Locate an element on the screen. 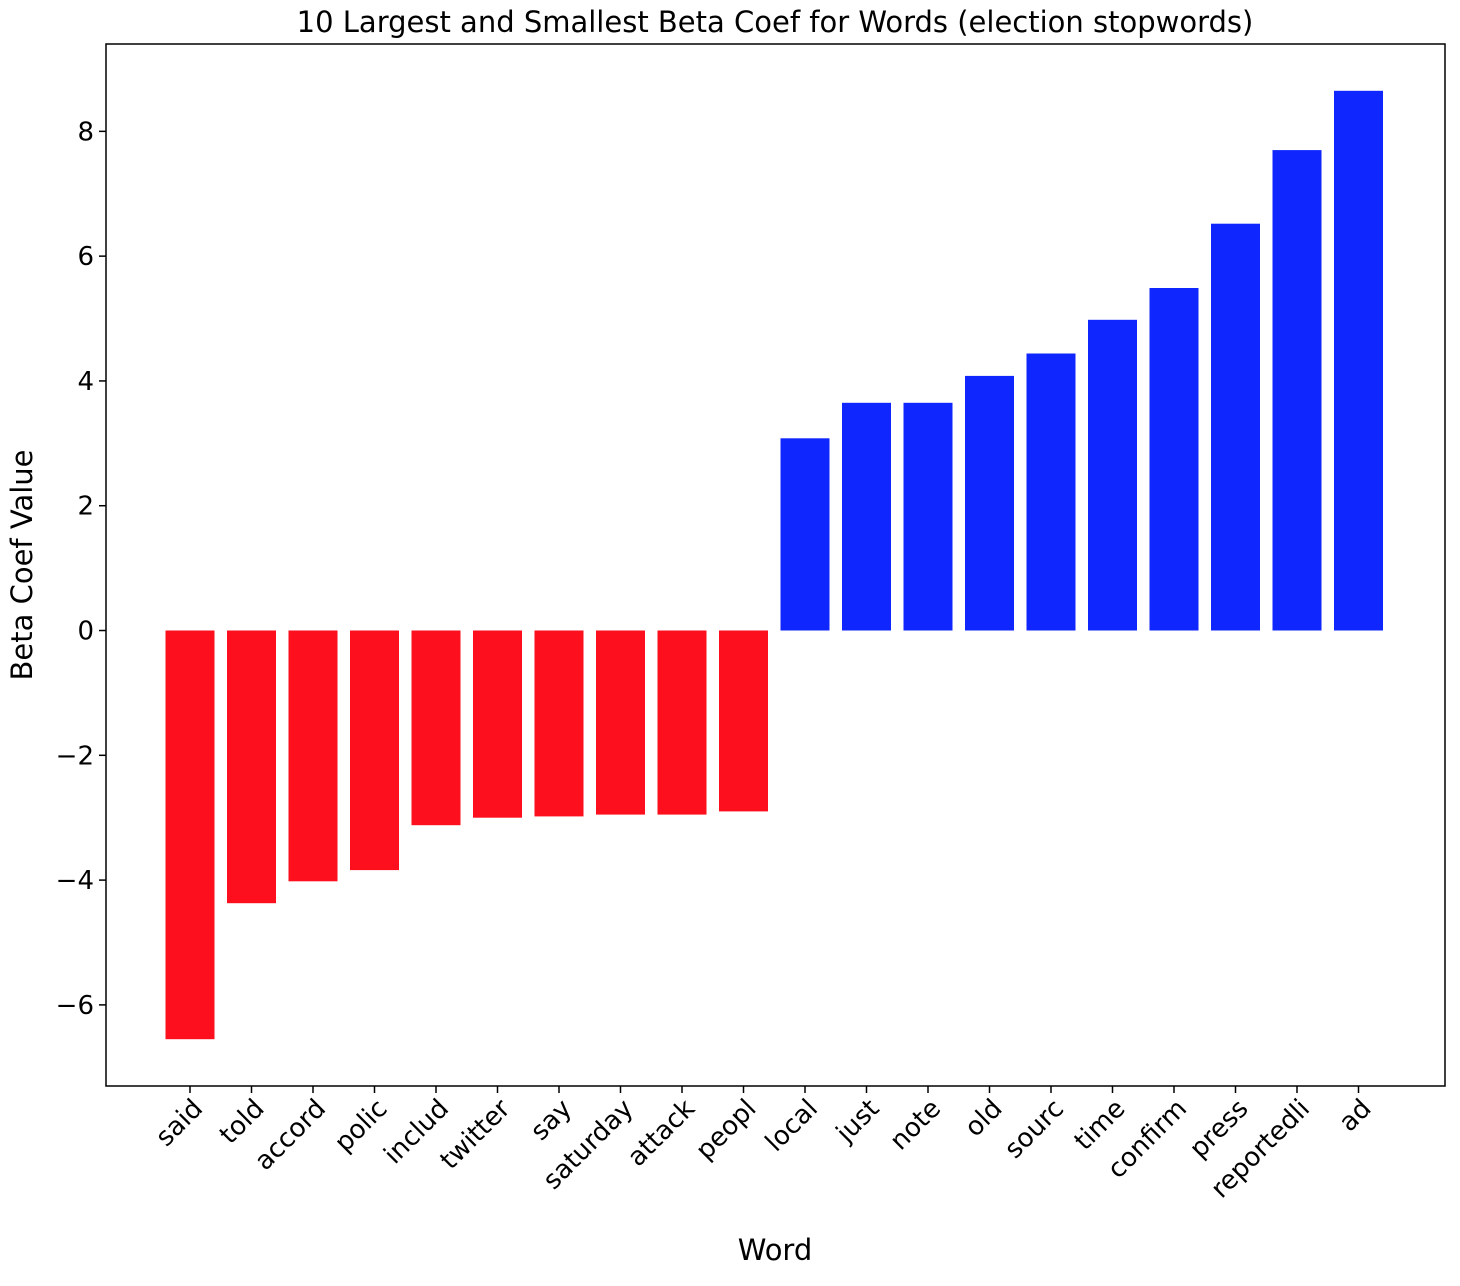 The width and height of the screenshot is (1460, 1286). bar-includ is located at coordinates (436, 728).